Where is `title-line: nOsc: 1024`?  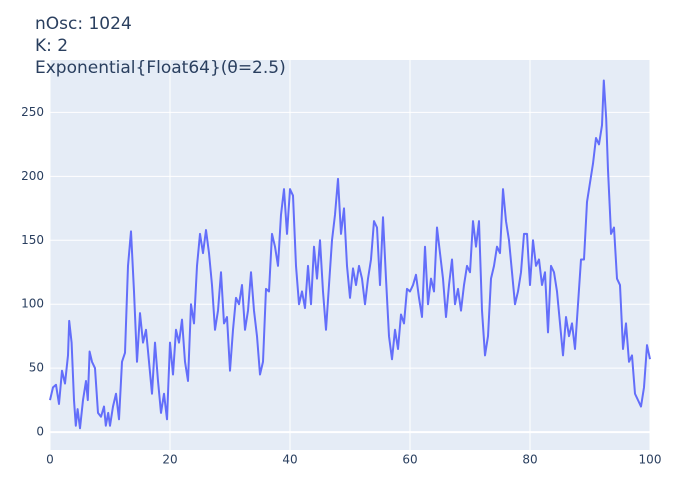 title-line: nOsc: 1024 is located at coordinates (83, 24).